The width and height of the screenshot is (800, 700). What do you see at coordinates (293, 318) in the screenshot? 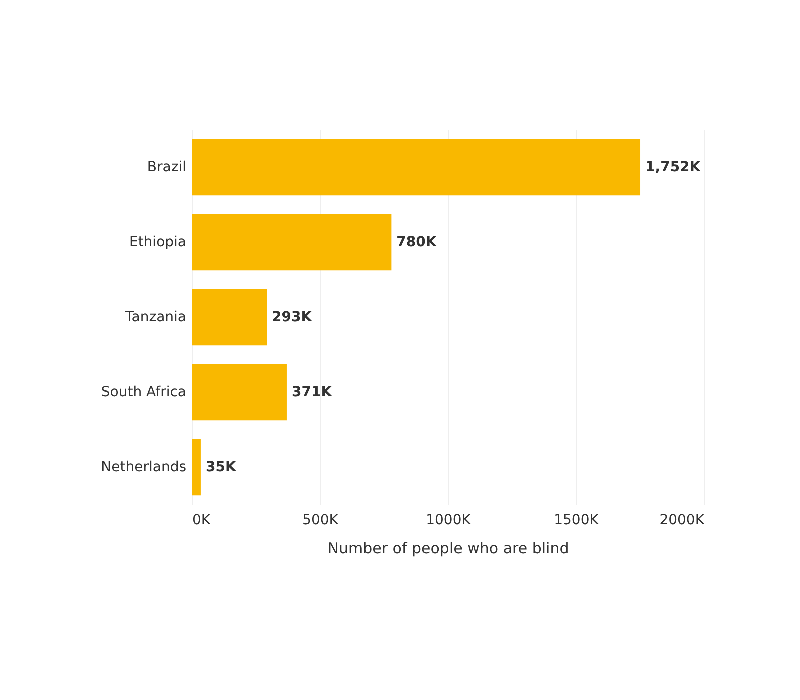
I see `data-label: 293K` at bounding box center [293, 318].